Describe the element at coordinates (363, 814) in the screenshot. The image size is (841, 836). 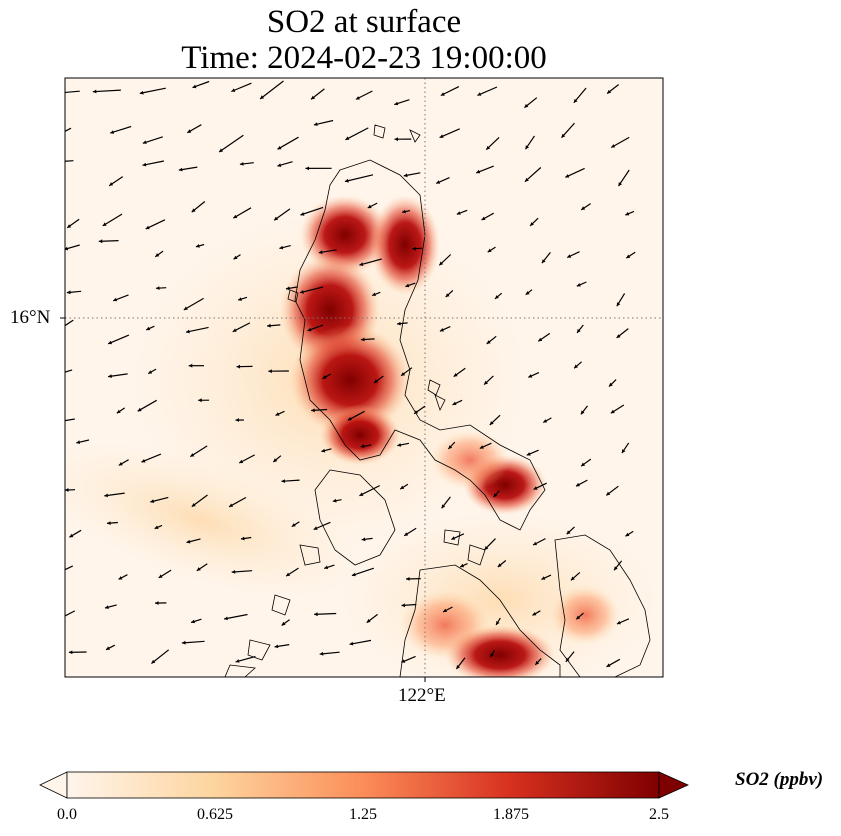
I see `colorbar-tick-2: 1.25` at that location.